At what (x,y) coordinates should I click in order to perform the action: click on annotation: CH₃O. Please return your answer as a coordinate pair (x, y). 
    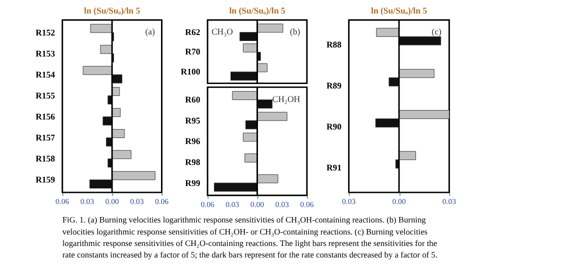
    Looking at the image, I should click on (222, 31).